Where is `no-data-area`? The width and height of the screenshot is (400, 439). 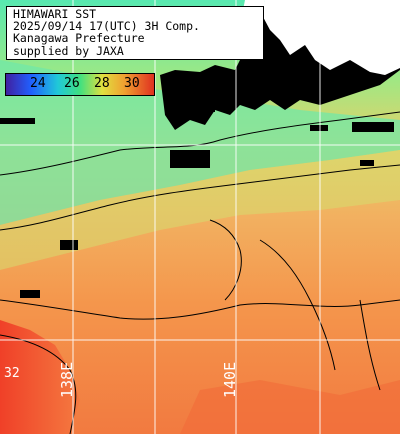
no-data-area is located at coordinates (331, 37).